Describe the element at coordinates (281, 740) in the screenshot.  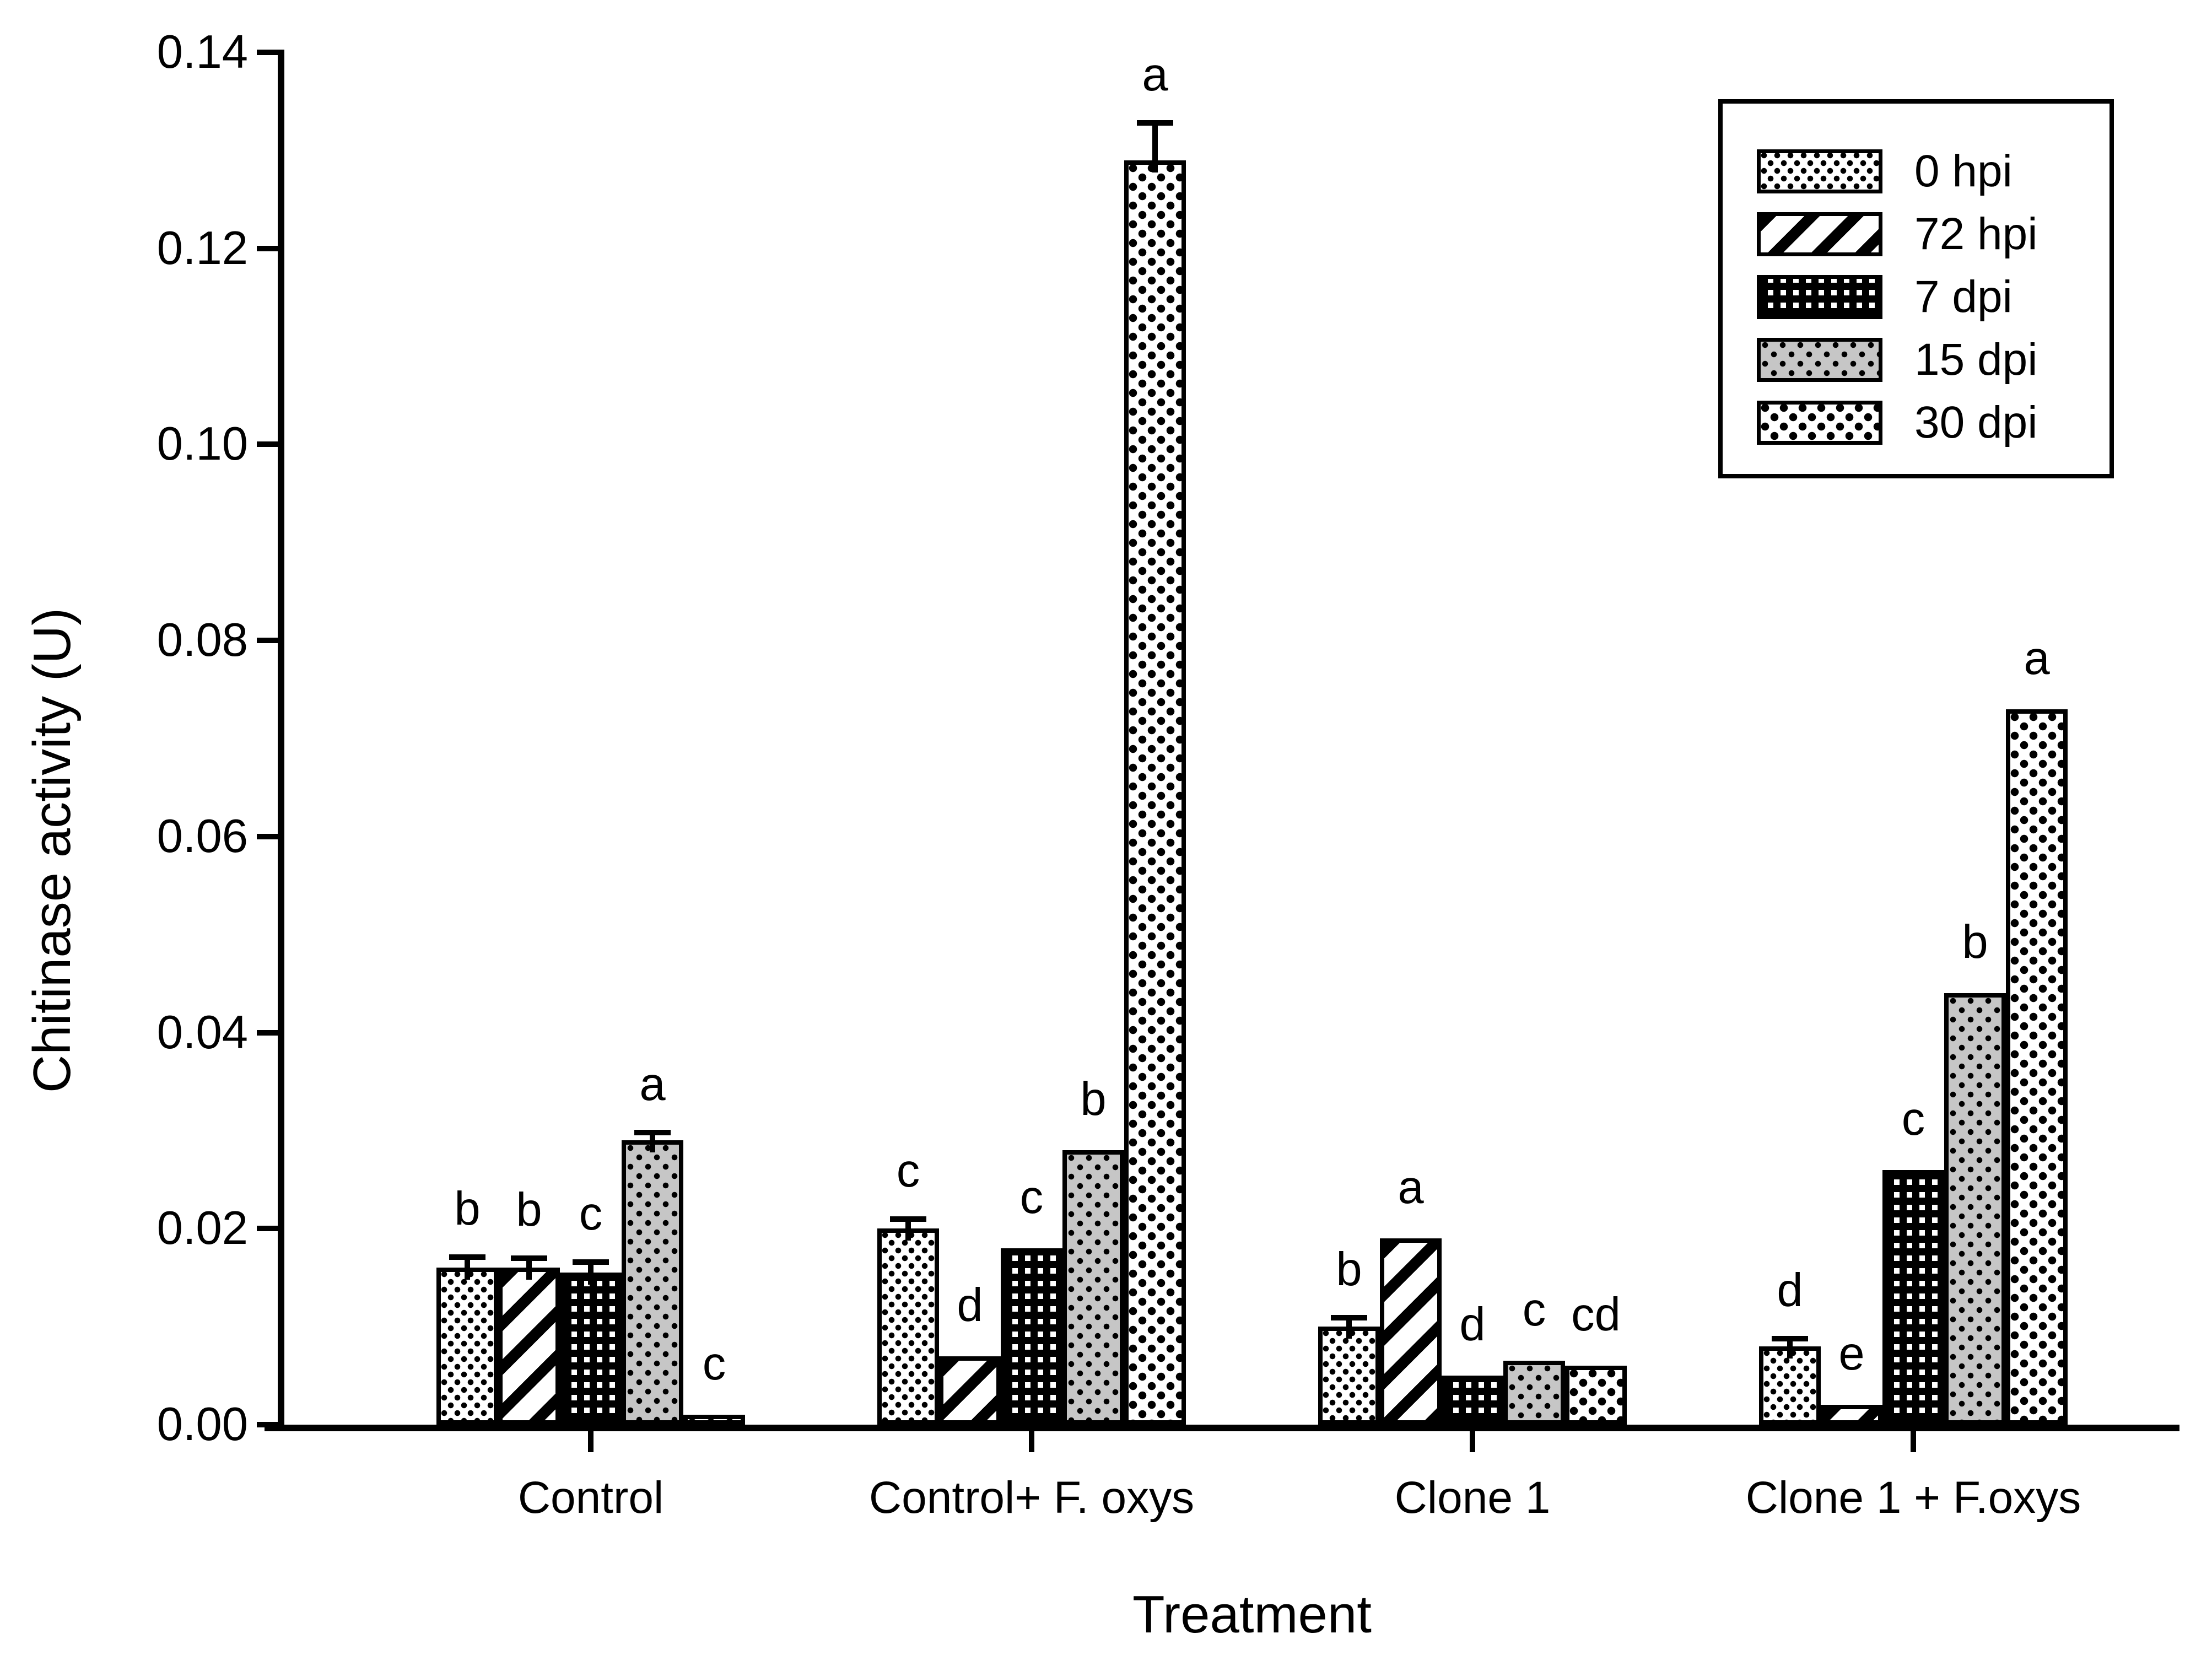
I see `y-axis-line` at that location.